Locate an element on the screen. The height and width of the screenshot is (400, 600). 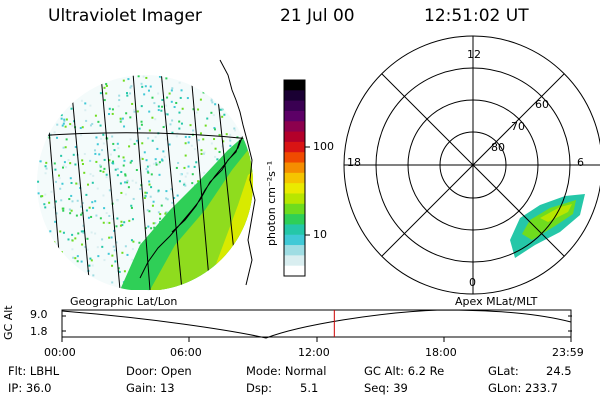
seq-info: Seq: 39 is located at coordinates (386, 388).